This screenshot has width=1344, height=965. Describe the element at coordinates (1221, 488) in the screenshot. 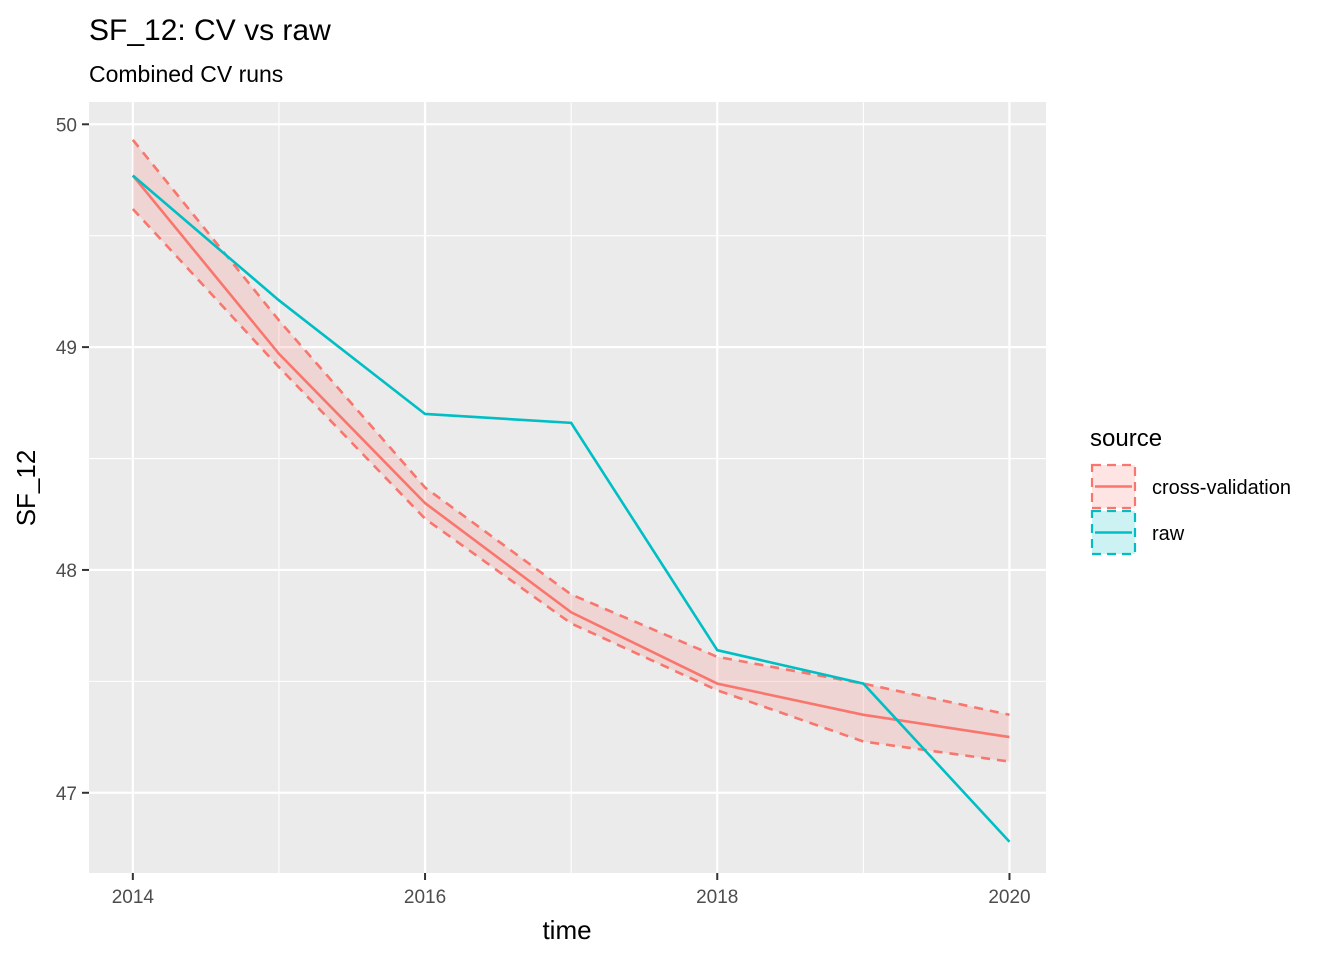

I see `legend-label: cross-validation` at that location.